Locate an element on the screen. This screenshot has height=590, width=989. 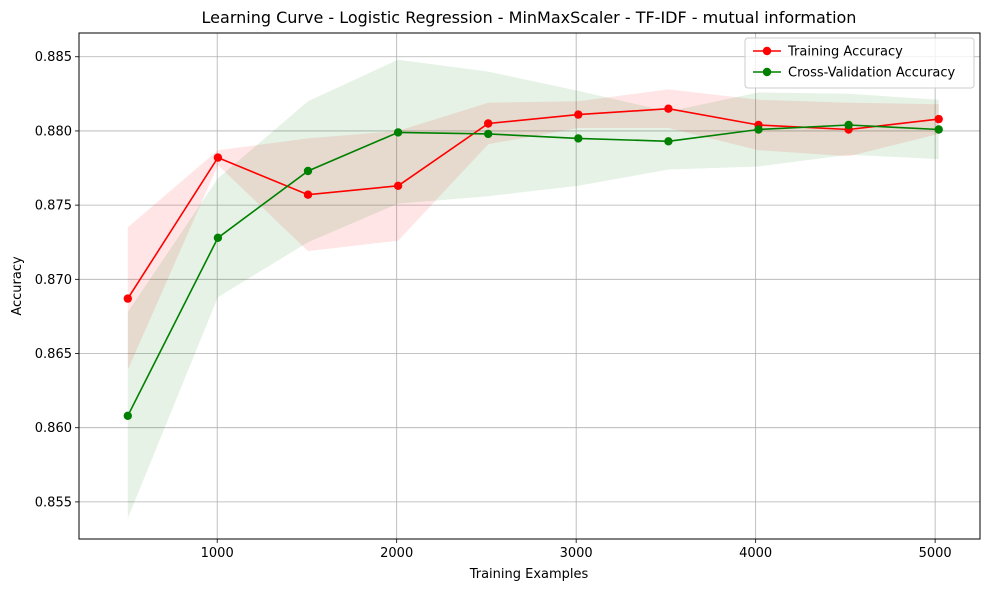
legend-label-training-accuracy: Training Accuracy is located at coordinates (845, 52).